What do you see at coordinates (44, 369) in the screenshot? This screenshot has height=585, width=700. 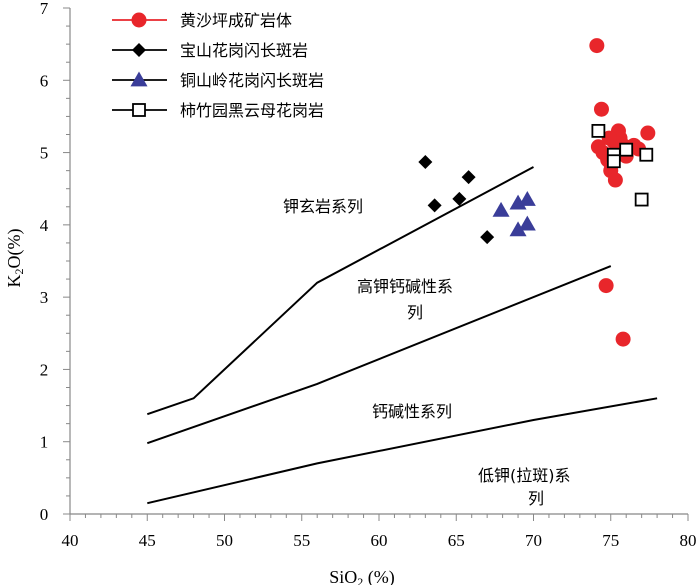 I see `y-tick-label: 2` at bounding box center [44, 369].